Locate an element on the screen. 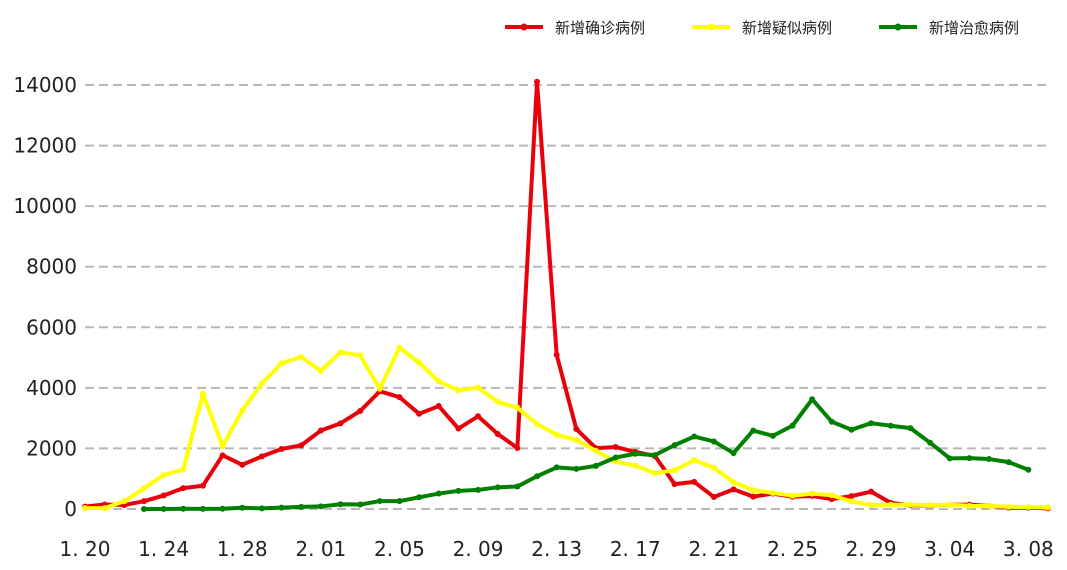 The image size is (1067, 570). x-tick-label: 3. 08 is located at coordinates (1028, 549).